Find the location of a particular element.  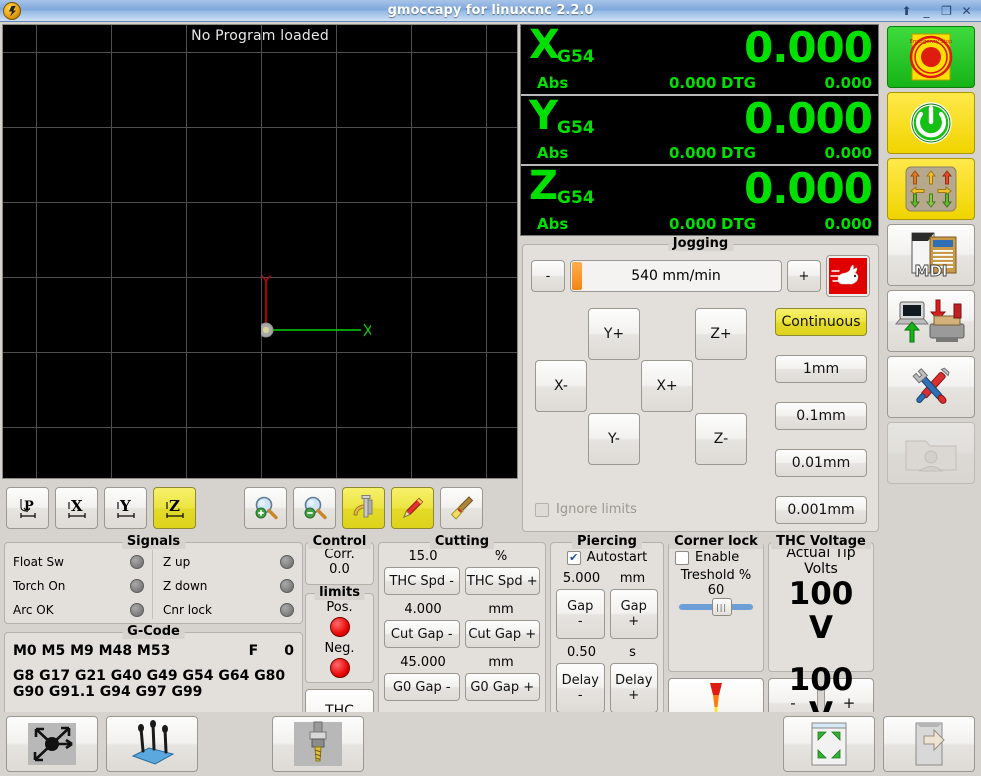

rapid-toggle-button is located at coordinates (848, 276).